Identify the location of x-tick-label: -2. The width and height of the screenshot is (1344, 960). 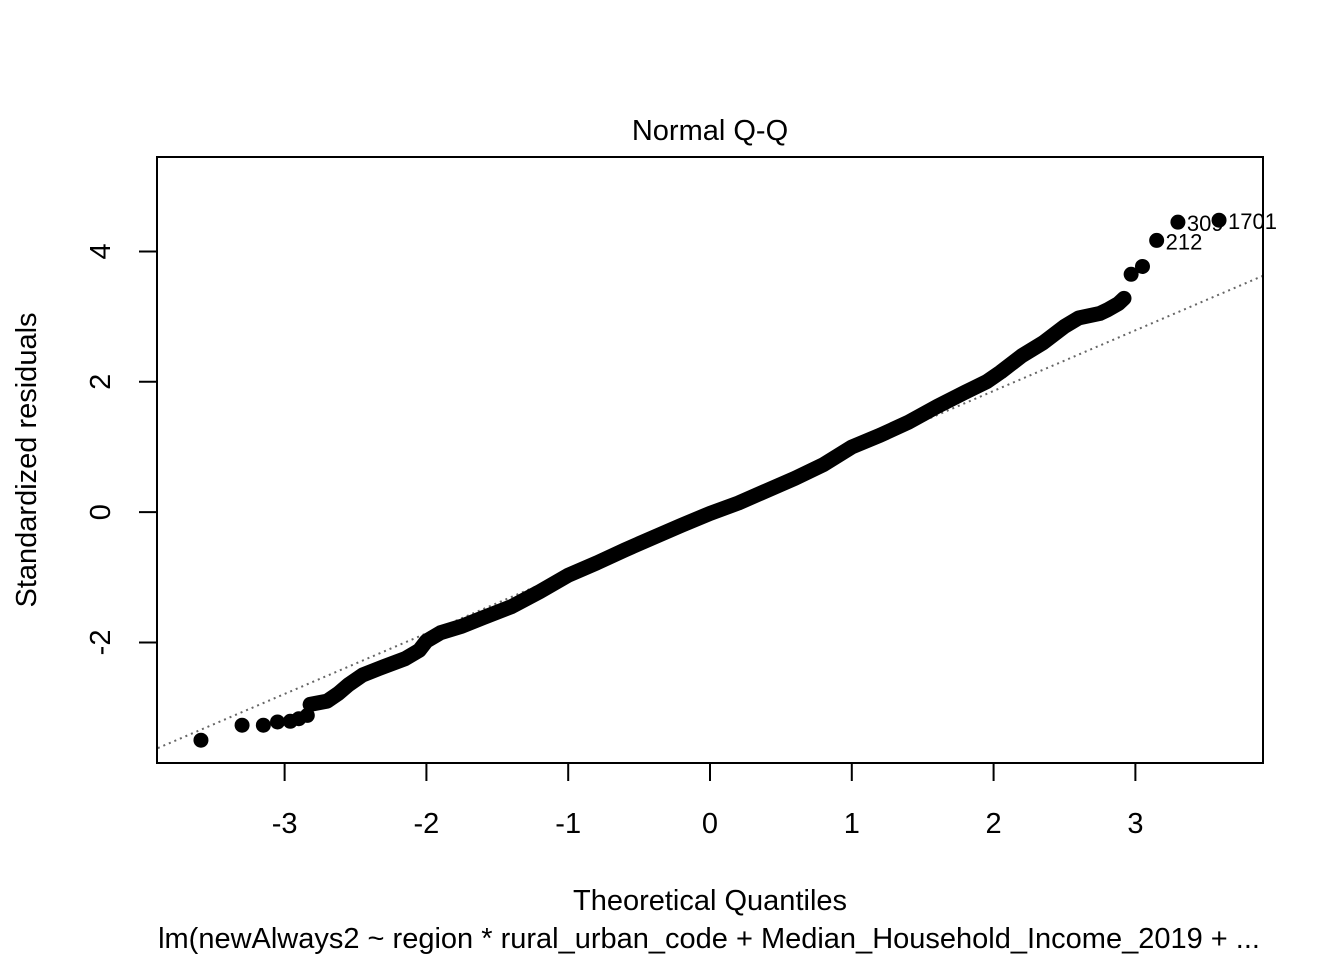
(427, 824).